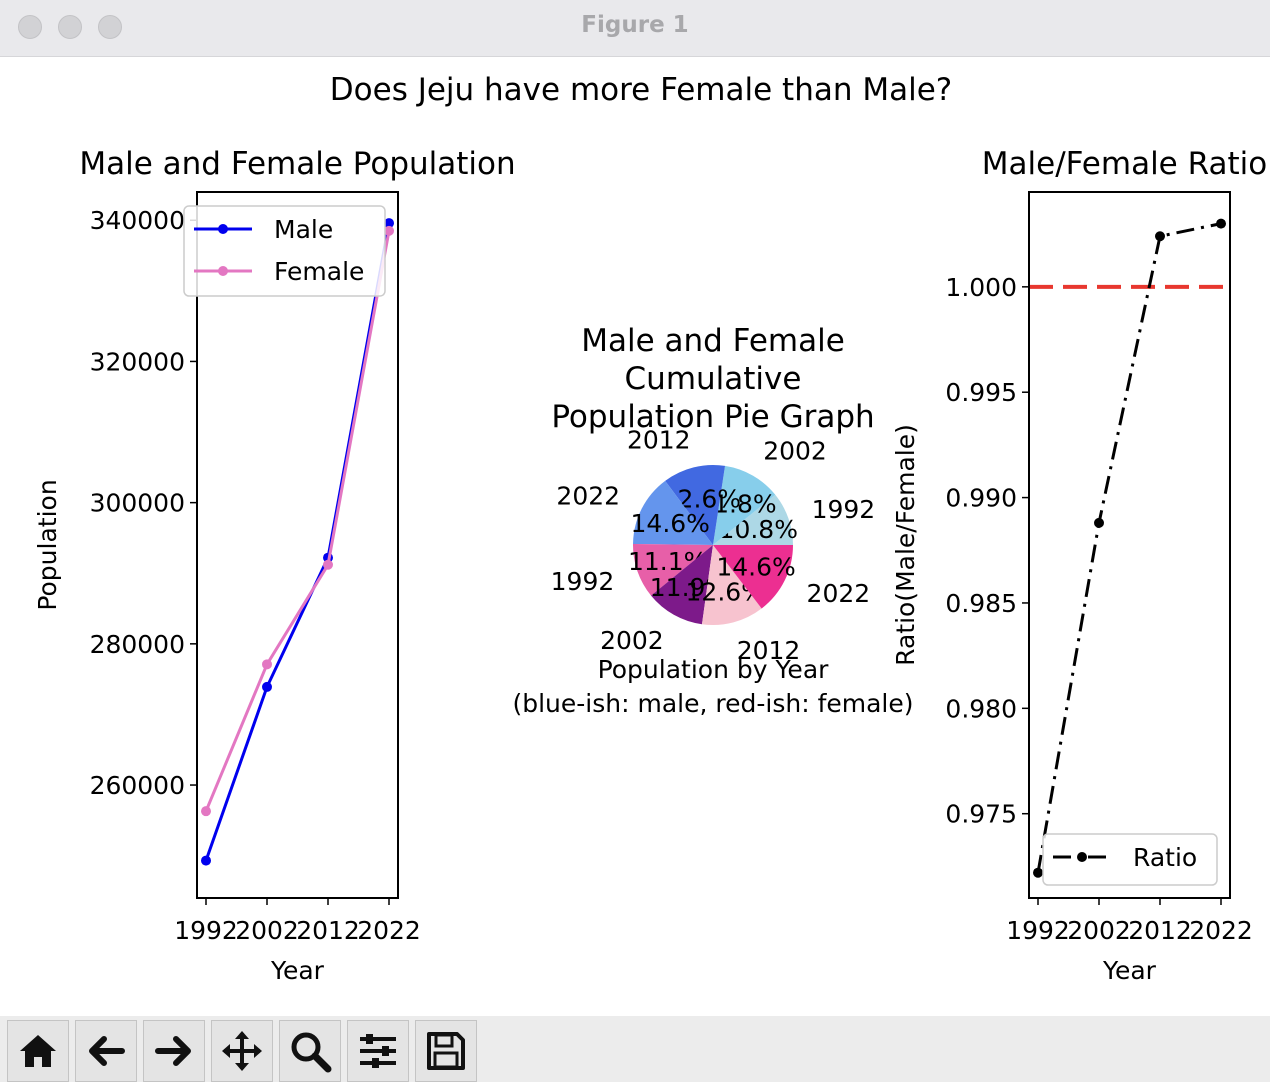 Image resolution: width=1270 pixels, height=1082 pixels. What do you see at coordinates (137, 503) in the screenshot?
I see `y-tick-label: 300000` at bounding box center [137, 503].